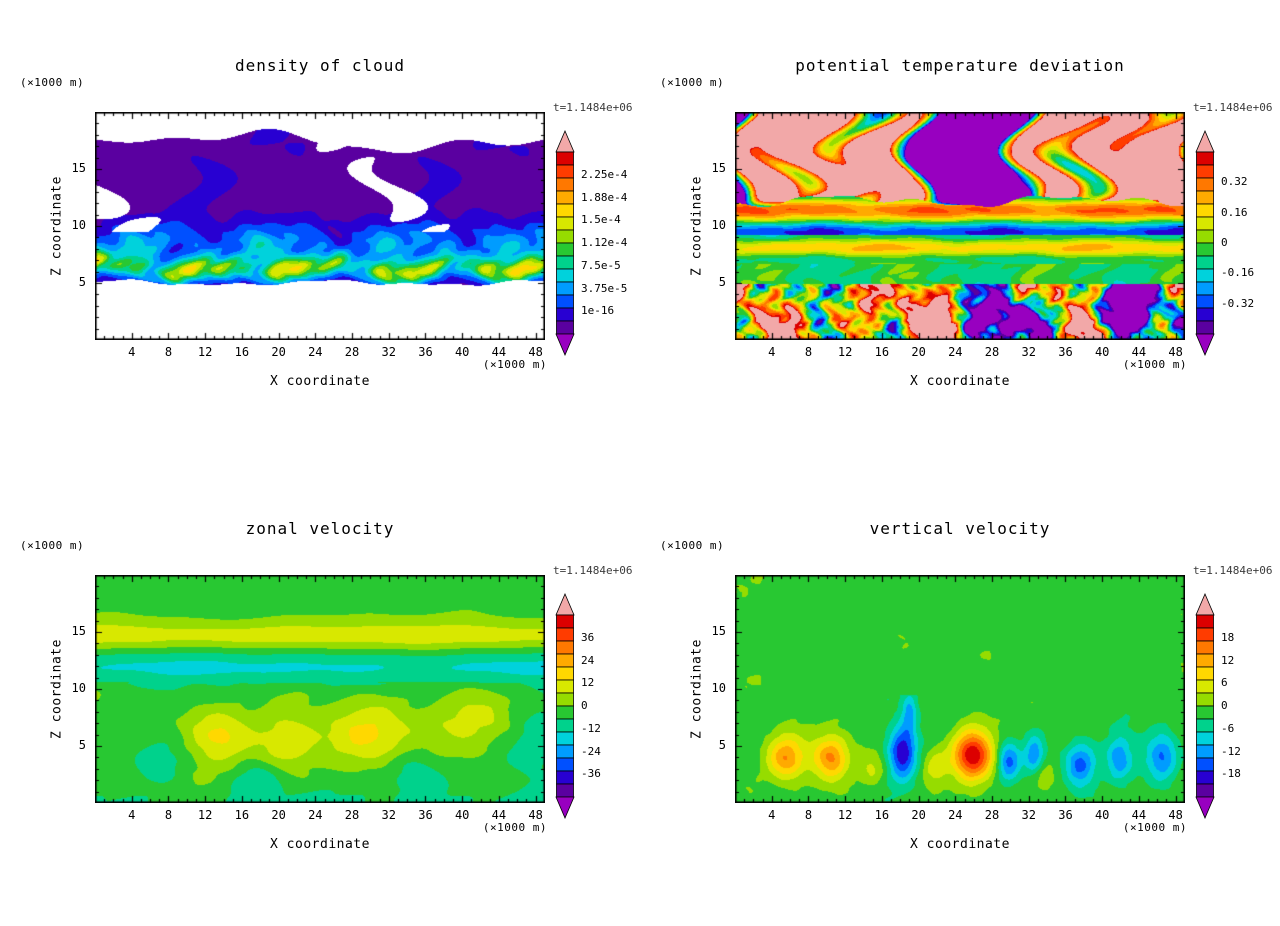 The image size is (1280, 926). Describe the element at coordinates (320, 528) in the screenshot. I see `panel-title: zonal velocity` at that location.